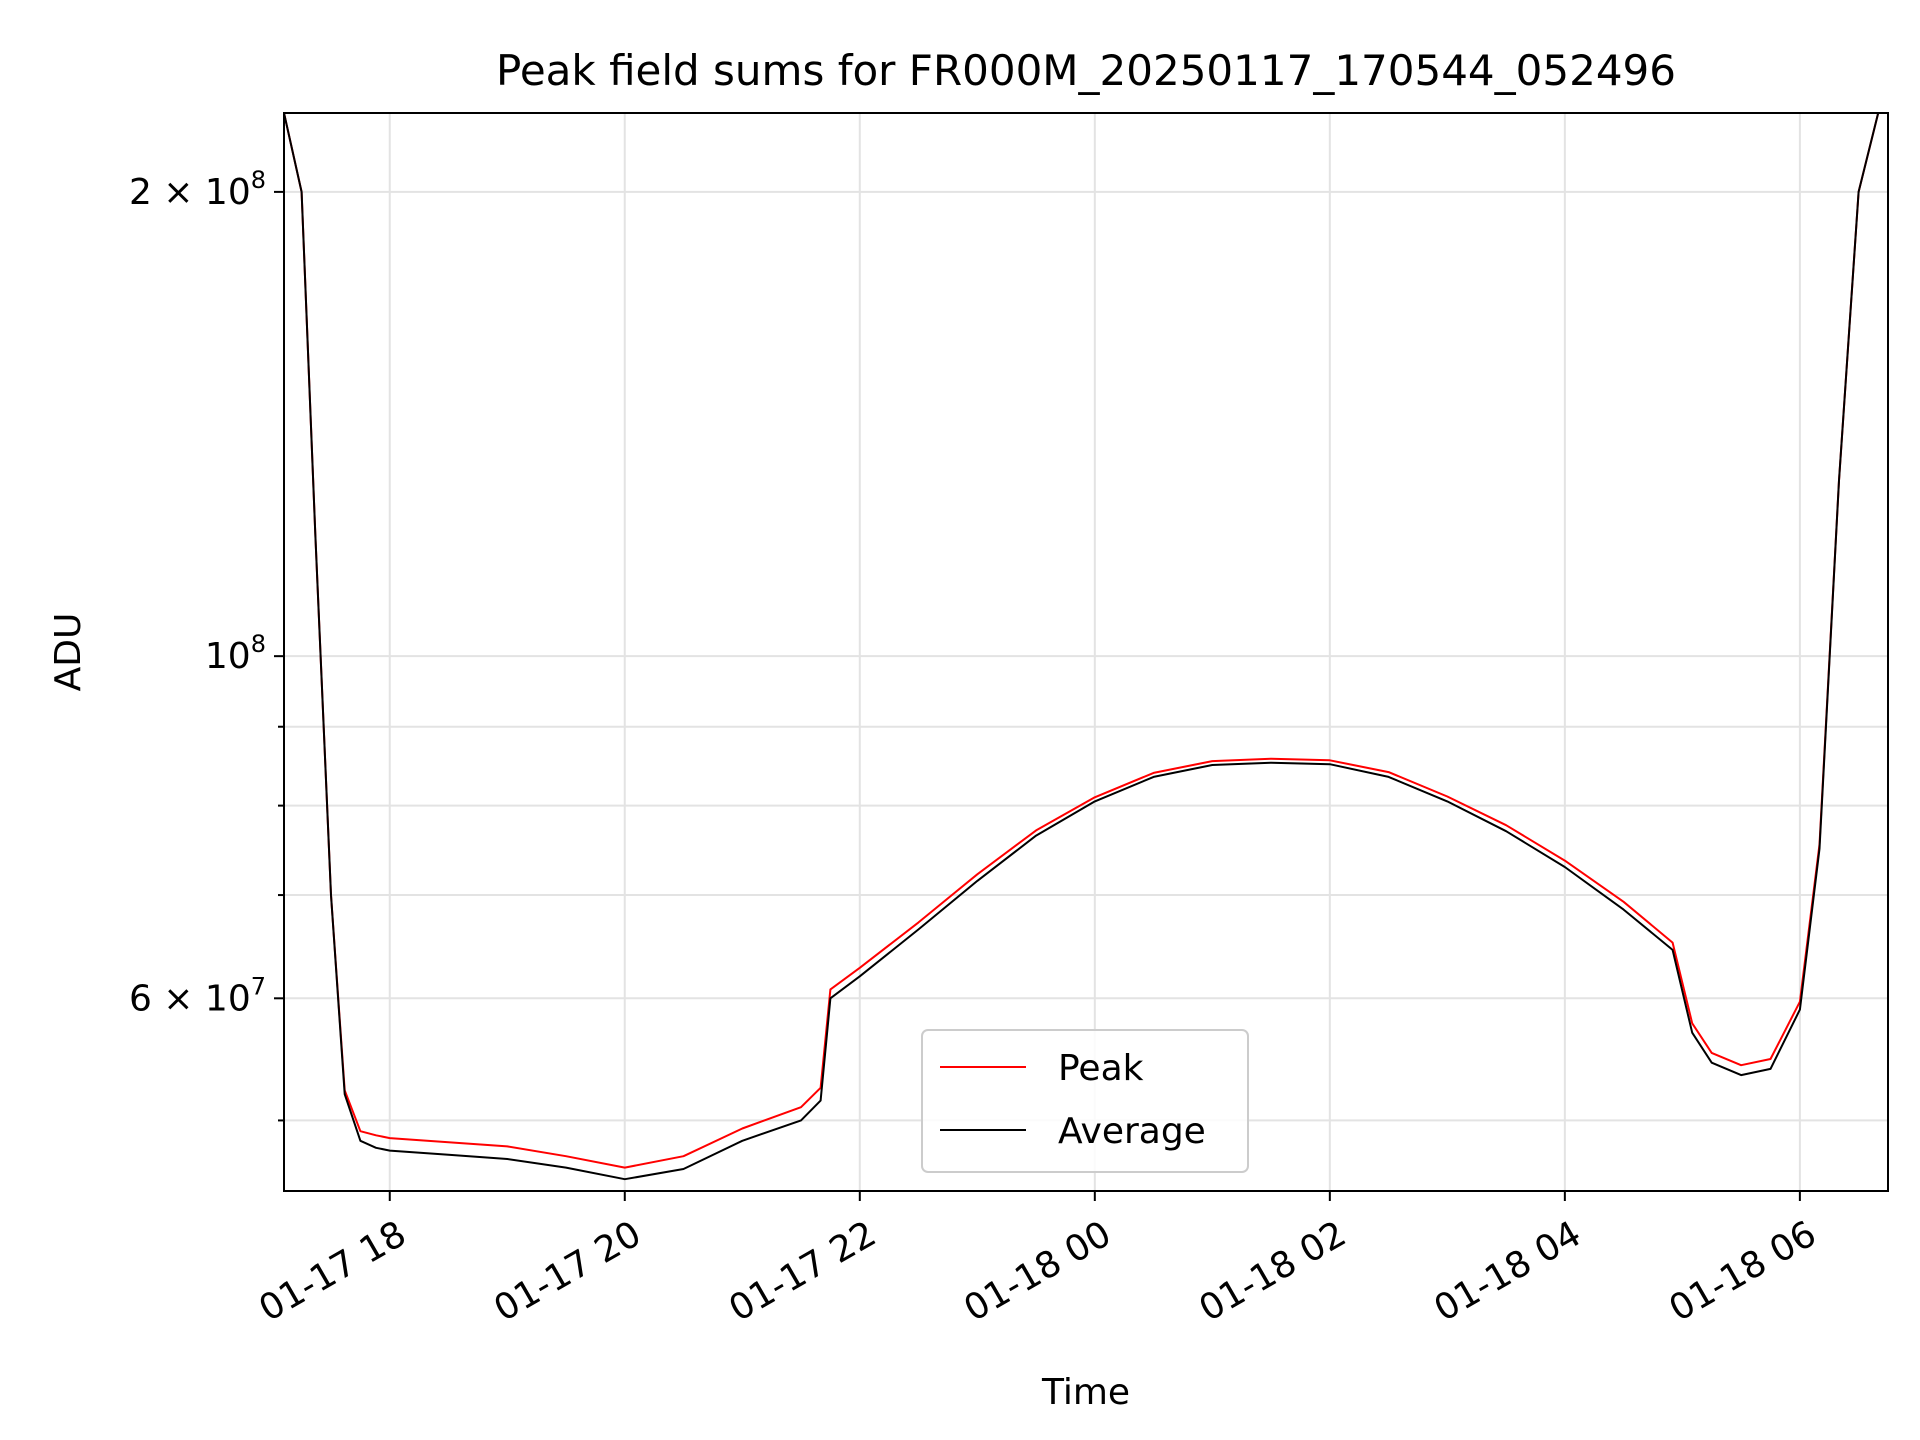 Image resolution: width=1920 pixels, height=1440 pixels. Describe the element at coordinates (1085, 1392) in the screenshot. I see `x-axis-title: Time` at that location.